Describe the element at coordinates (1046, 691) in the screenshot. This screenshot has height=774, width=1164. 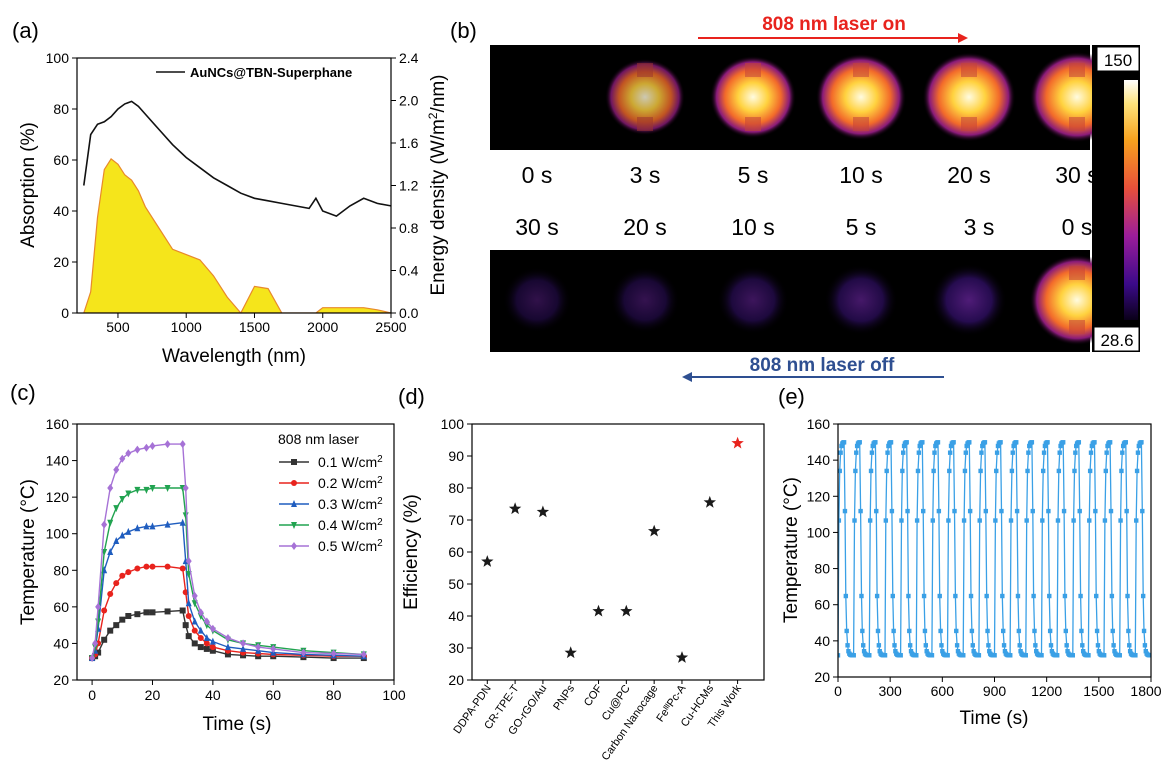
I see `x-tick-label: 1200` at that location.